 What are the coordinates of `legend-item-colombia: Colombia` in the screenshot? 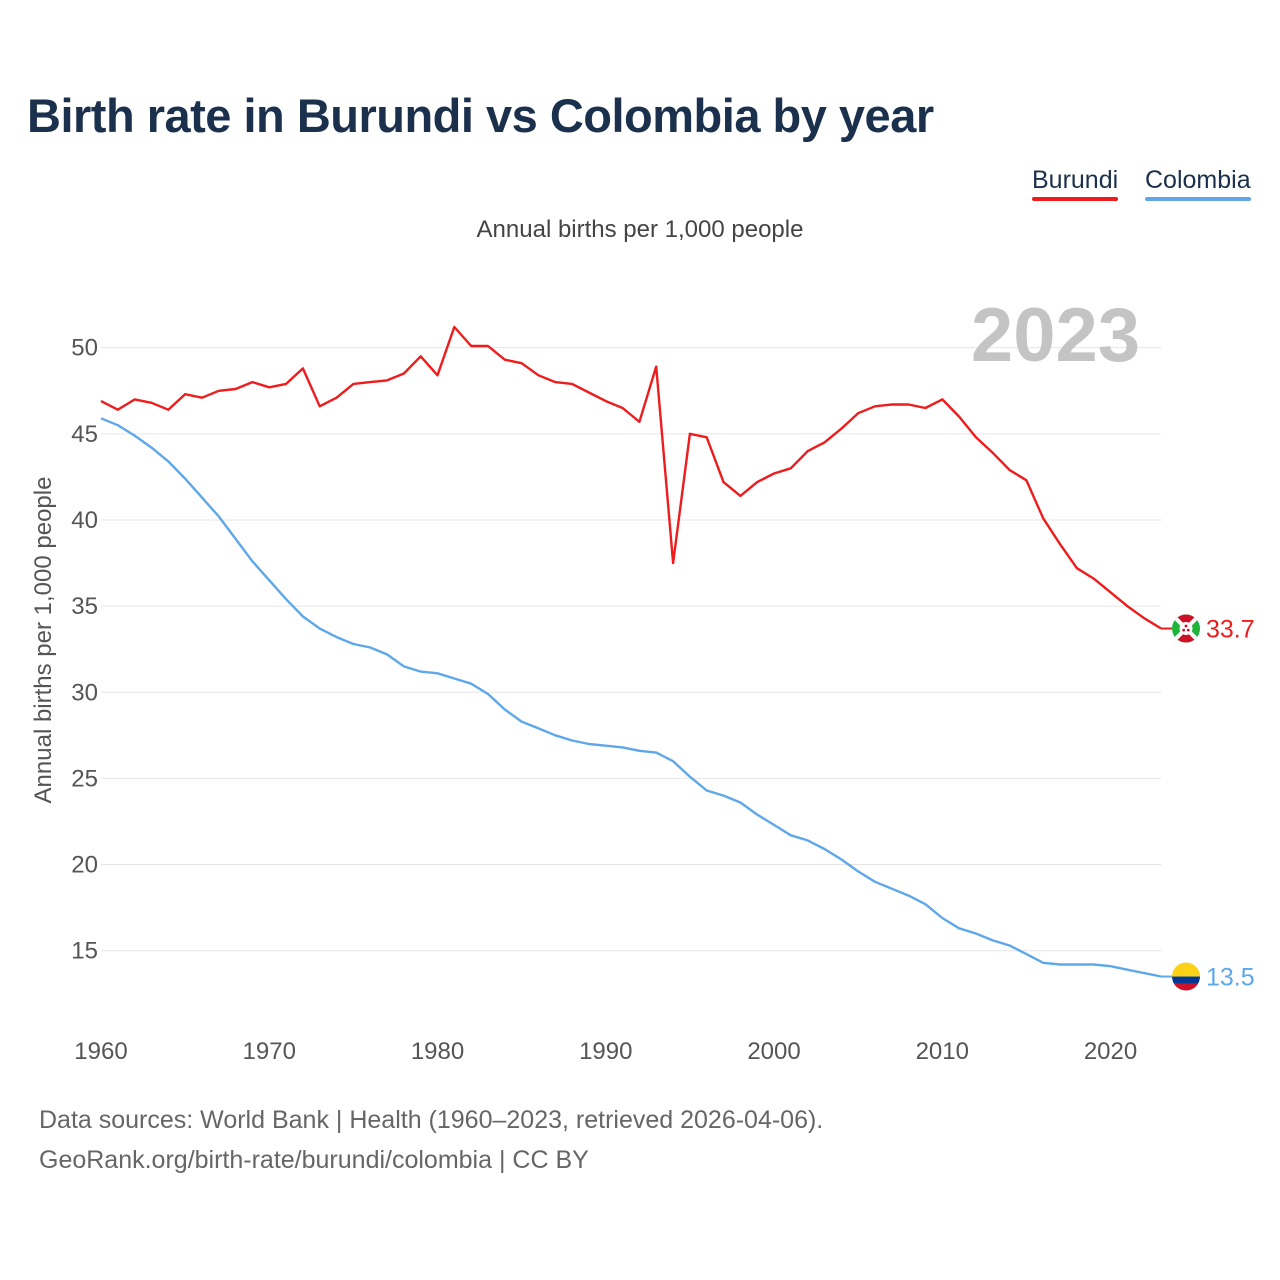 It's located at (1198, 183).